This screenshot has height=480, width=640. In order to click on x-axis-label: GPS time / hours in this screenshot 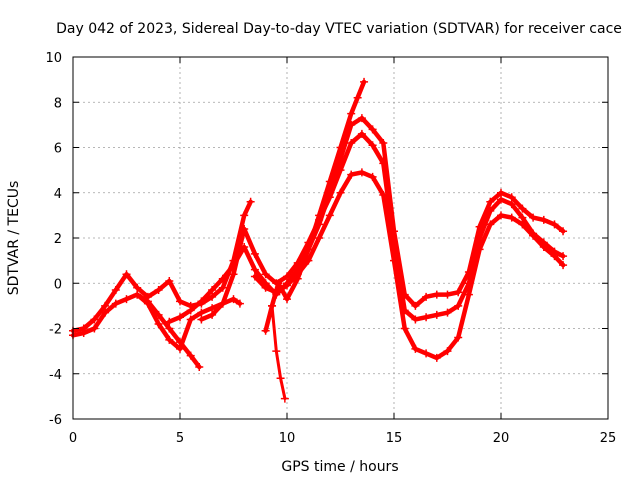, I will do `click(339, 467)`.